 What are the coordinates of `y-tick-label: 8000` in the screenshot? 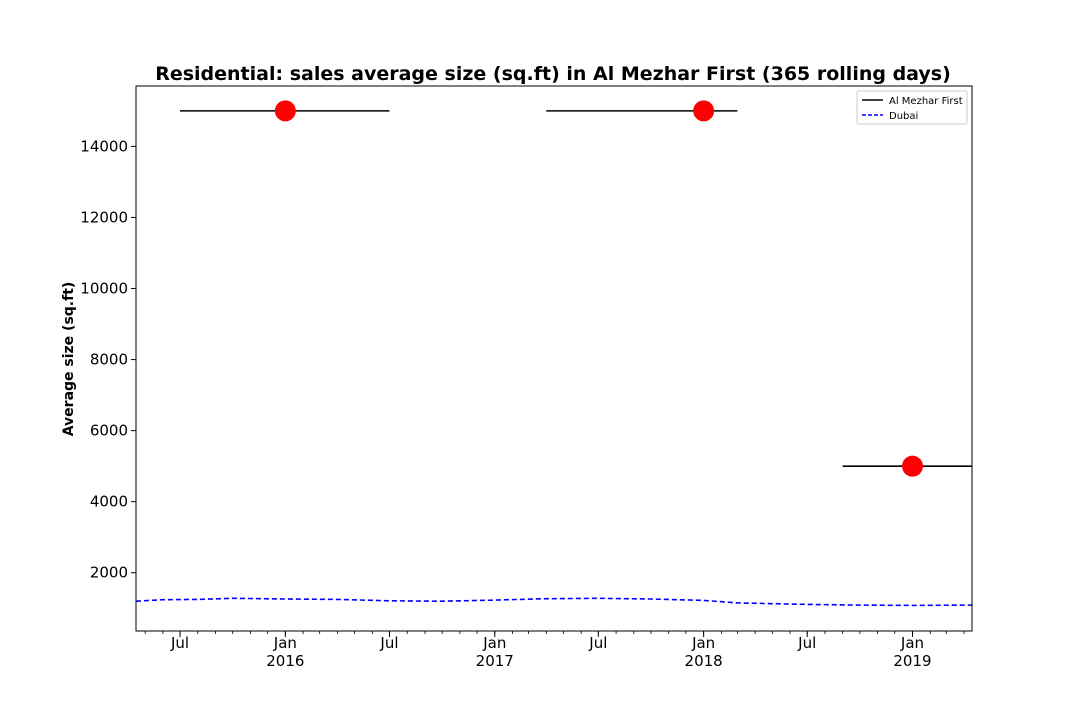 It's located at (109, 360).